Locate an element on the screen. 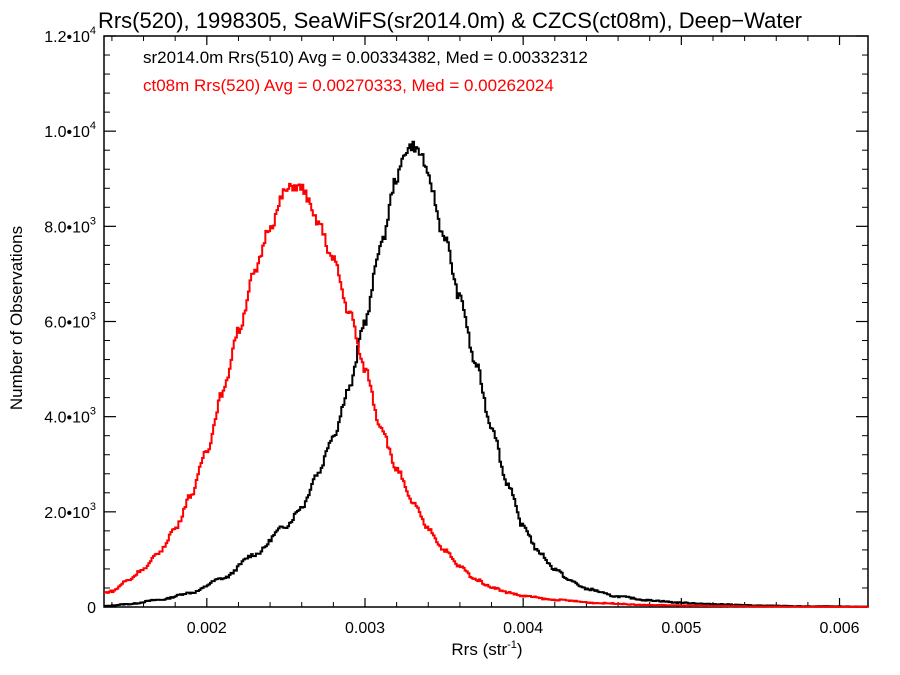 The height and width of the screenshot is (675, 900). x-tick-label: 0.004 is located at coordinates (523, 628).